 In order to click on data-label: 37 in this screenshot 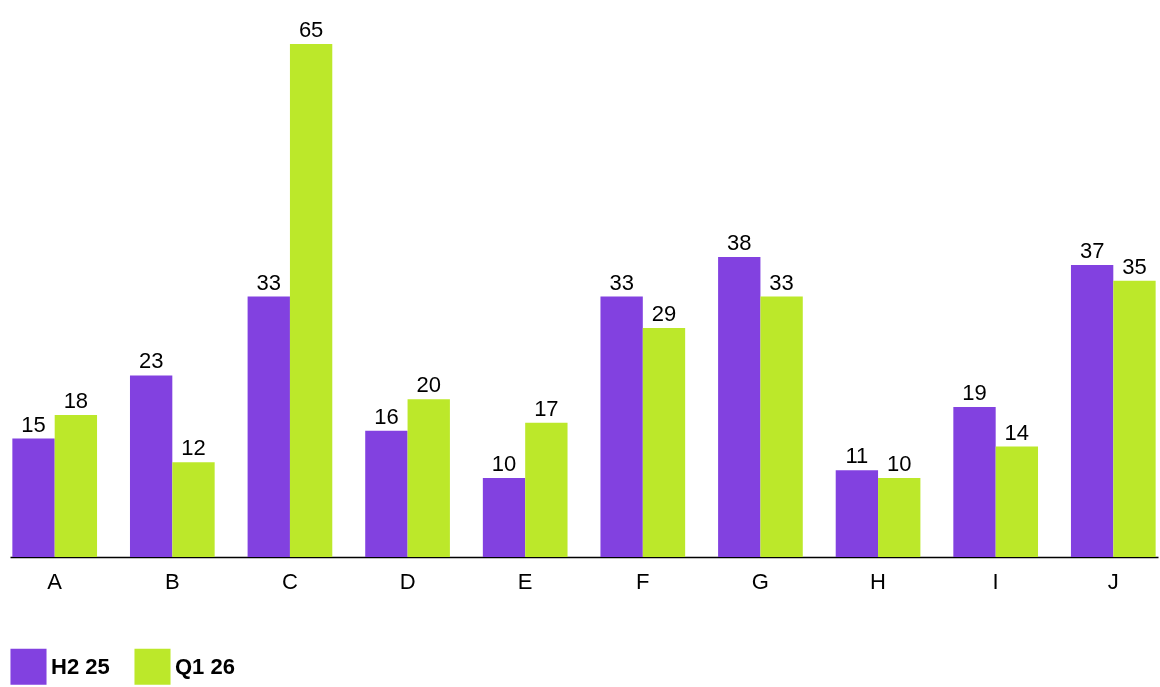, I will do `click(1092, 250)`.